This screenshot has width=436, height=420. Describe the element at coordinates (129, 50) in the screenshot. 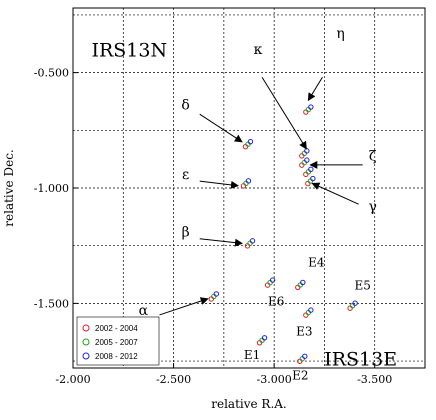

I see `region-label: IRS13N` at that location.